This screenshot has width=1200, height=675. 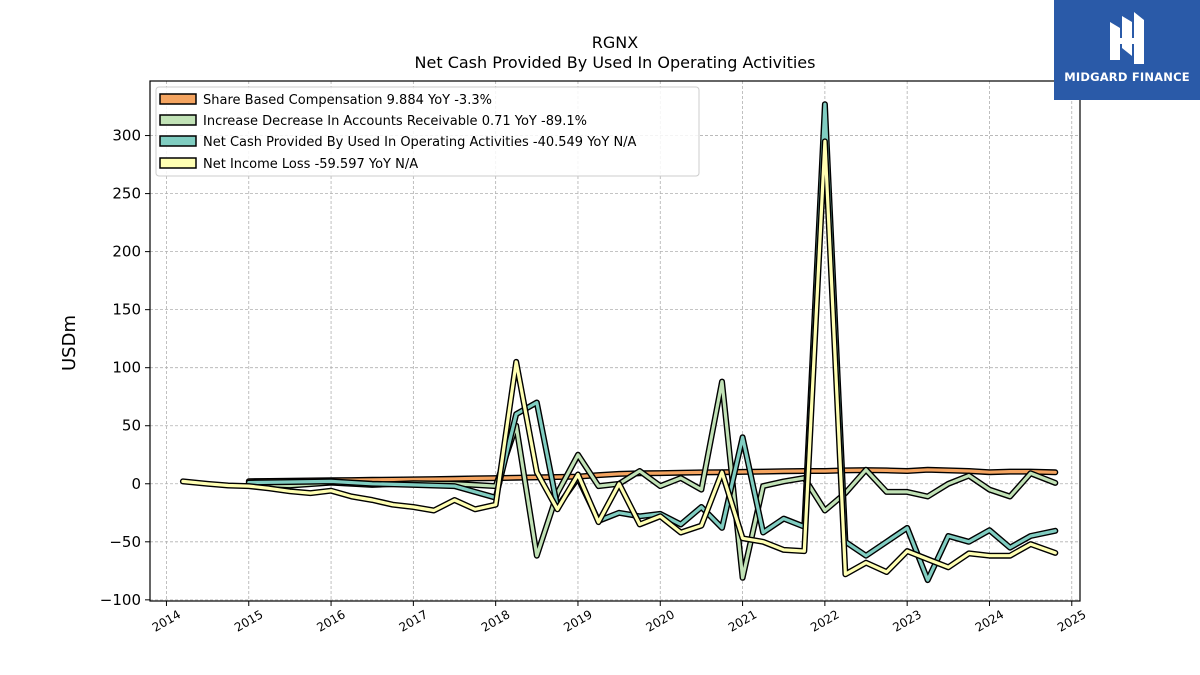 What do you see at coordinates (577, 620) in the screenshot?
I see `x-tick-label: 2019` at bounding box center [577, 620].